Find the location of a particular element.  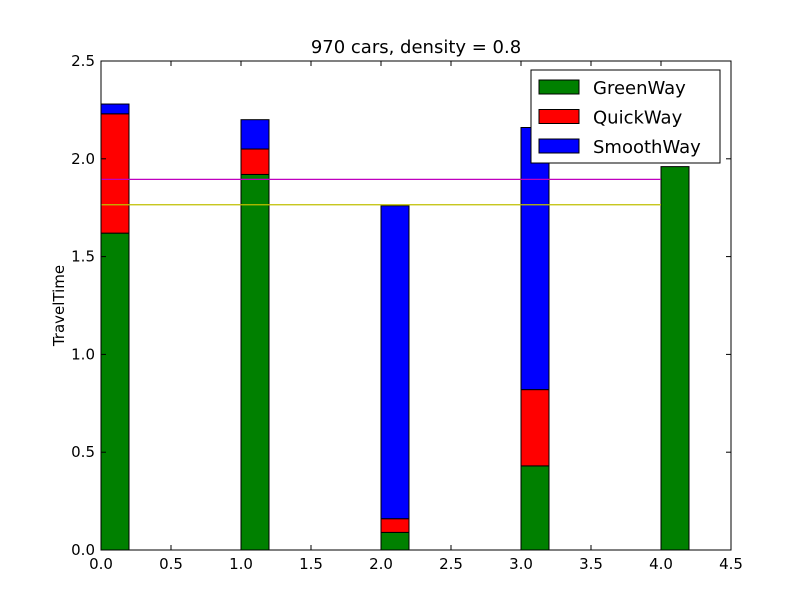

legend: GreenWay QuickWay SmoothWay is located at coordinates (625, 116).